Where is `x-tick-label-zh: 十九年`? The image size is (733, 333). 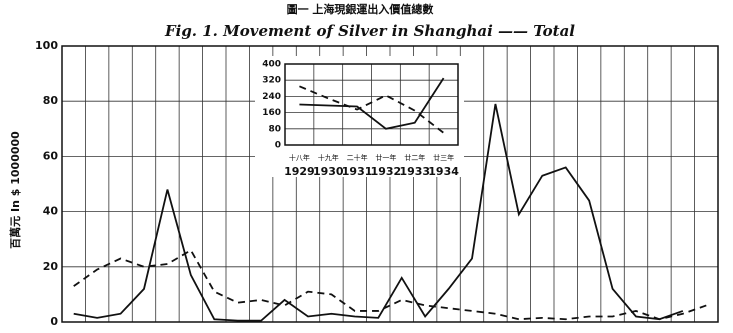 x-tick-label-zh: 十九年 is located at coordinates (328, 157).